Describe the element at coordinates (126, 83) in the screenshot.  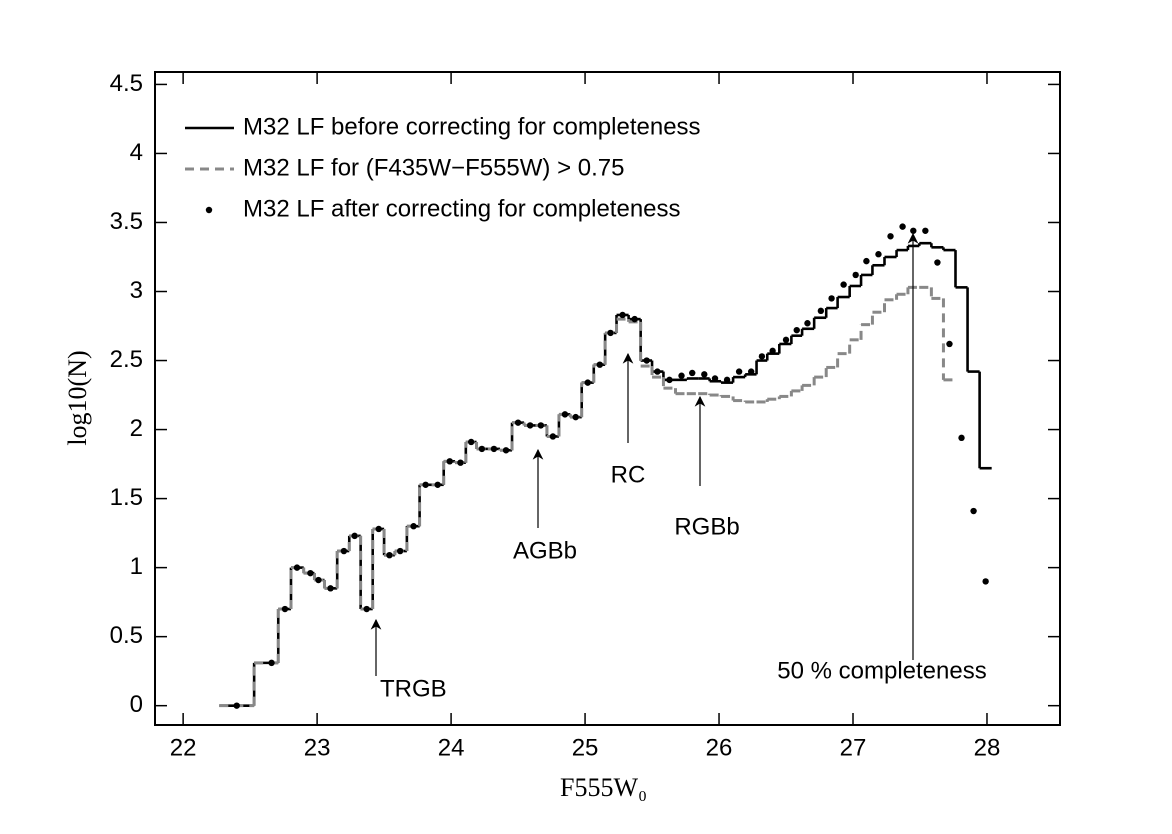
I see `y-tick-label: 4.5` at that location.